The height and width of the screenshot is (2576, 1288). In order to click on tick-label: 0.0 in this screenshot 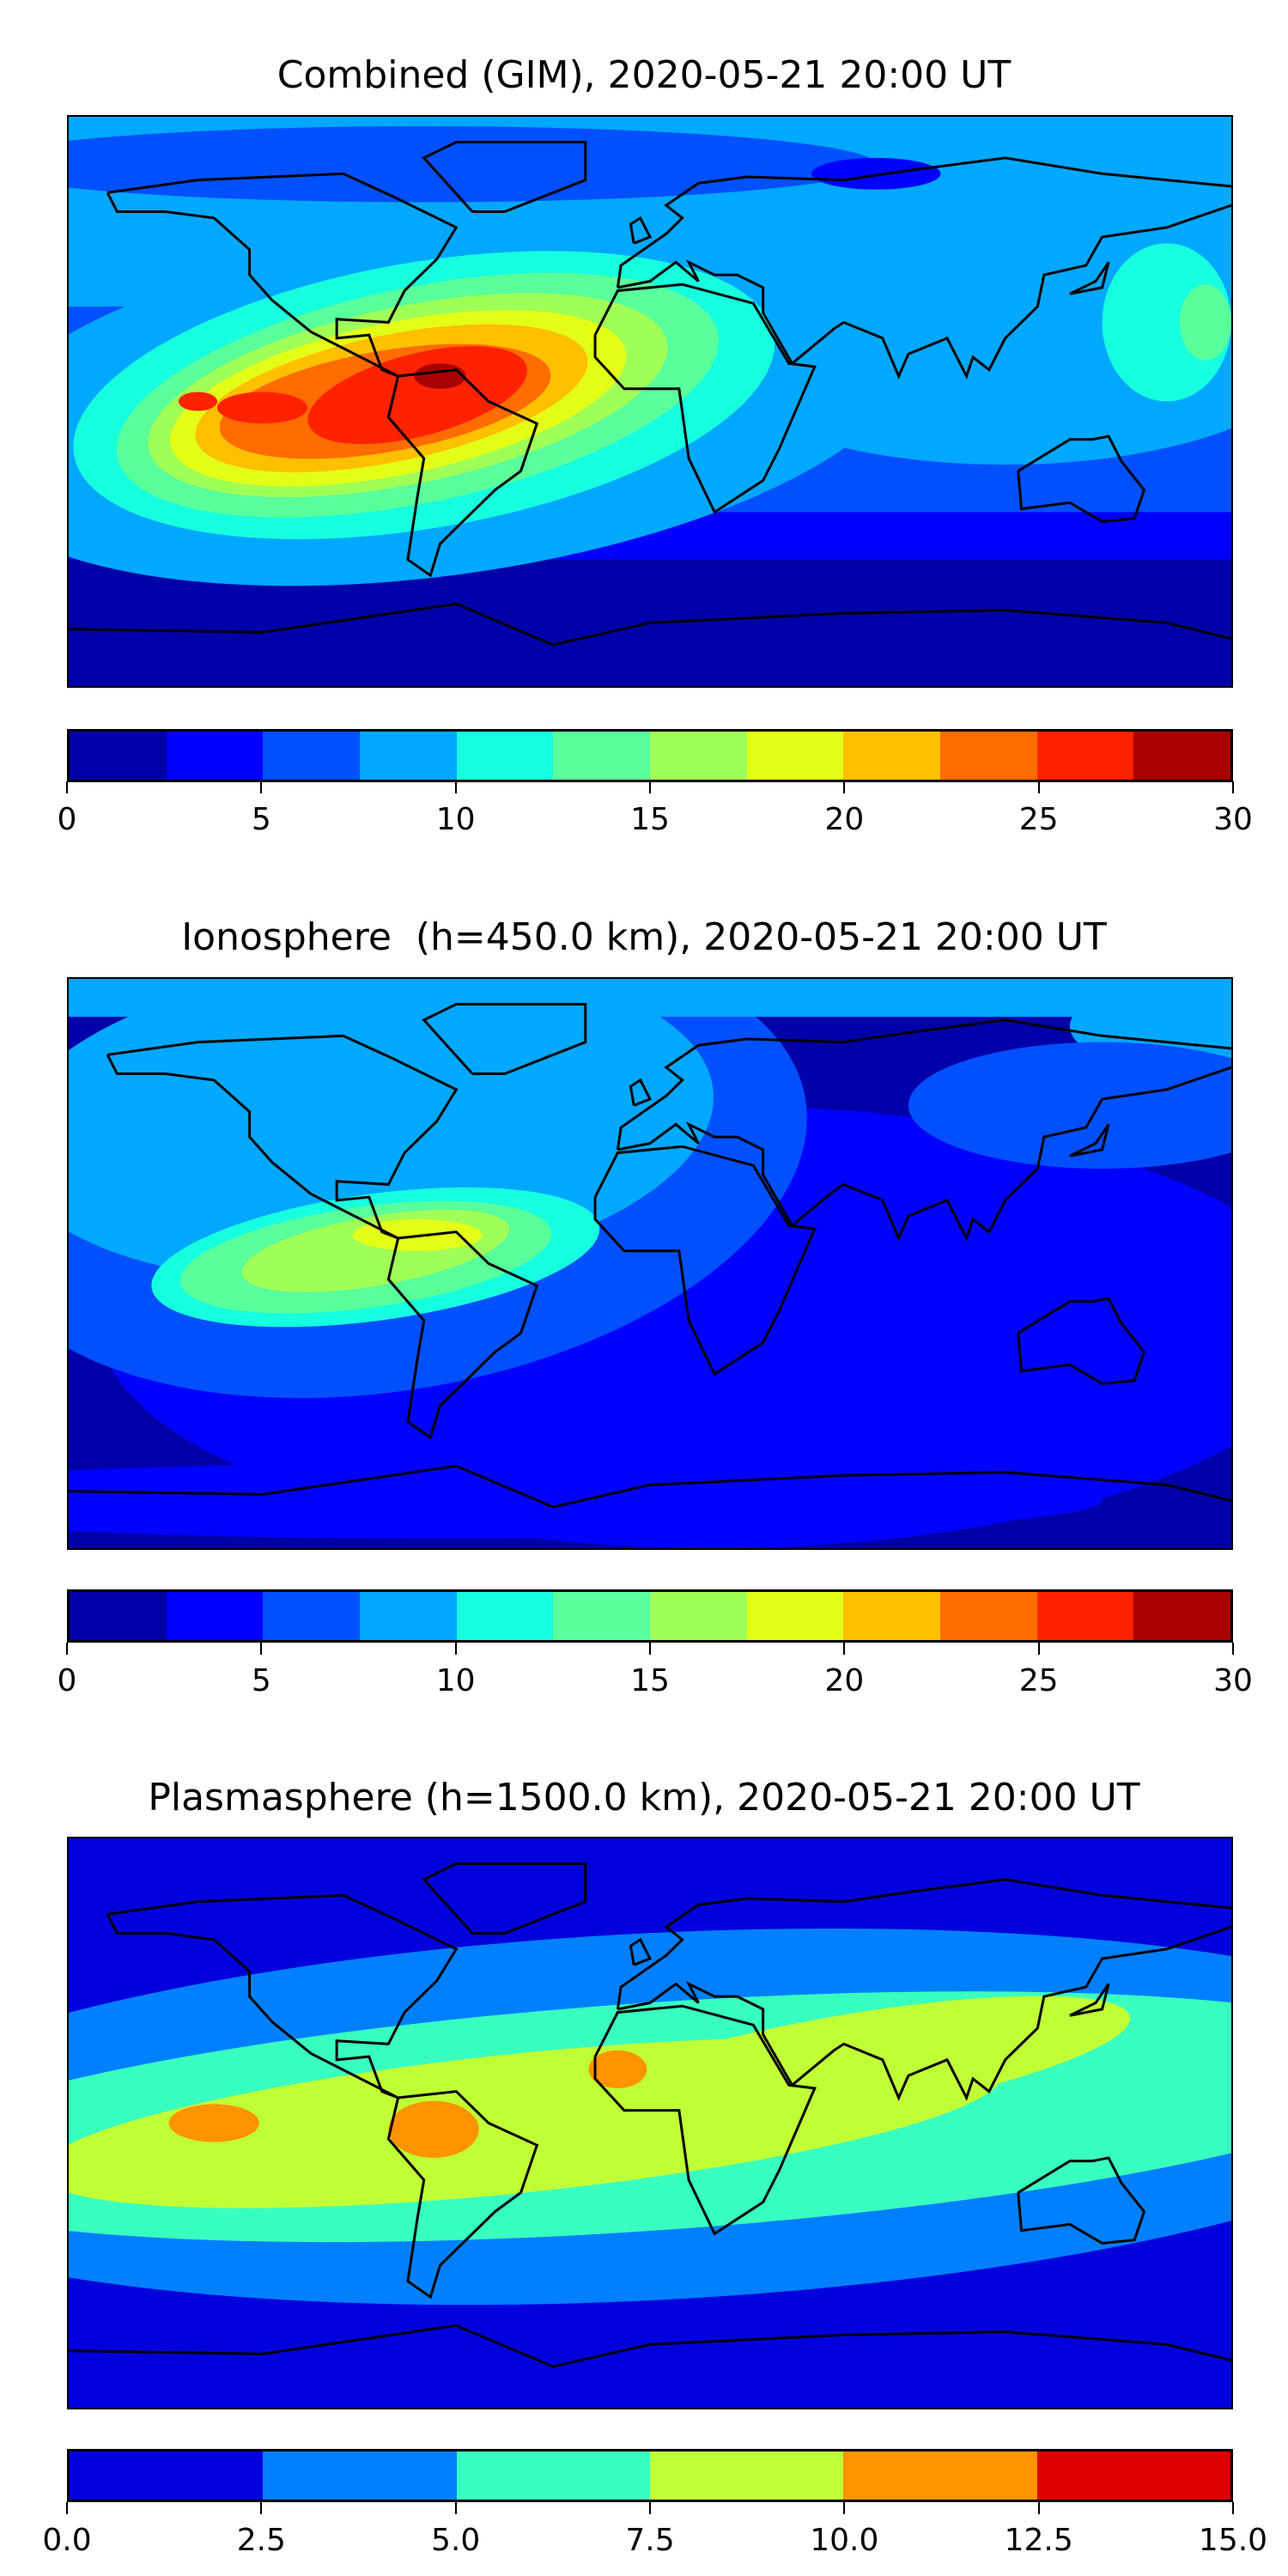, I will do `click(67, 2540)`.